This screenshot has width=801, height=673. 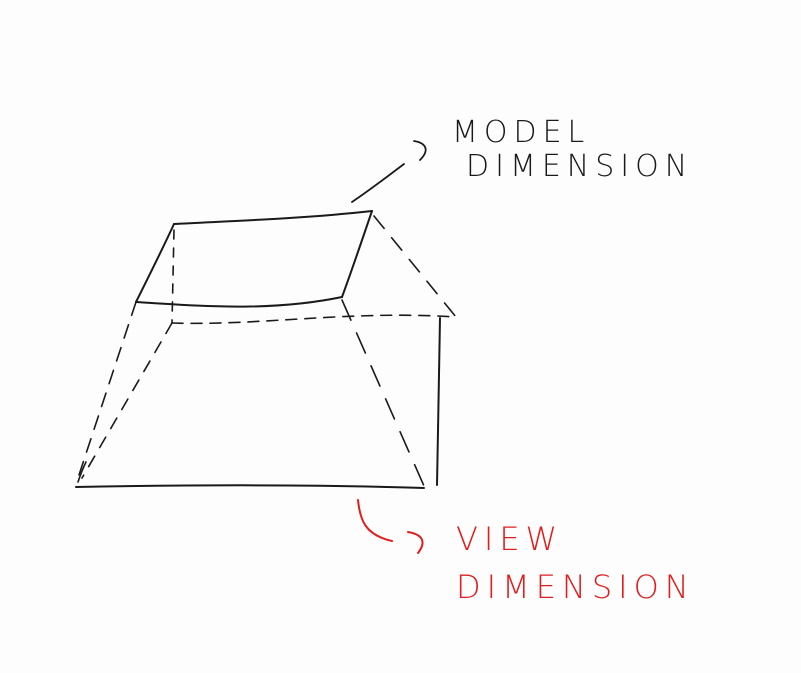 I want to click on hidden-diagonal-back-left, so click(x=127, y=400).